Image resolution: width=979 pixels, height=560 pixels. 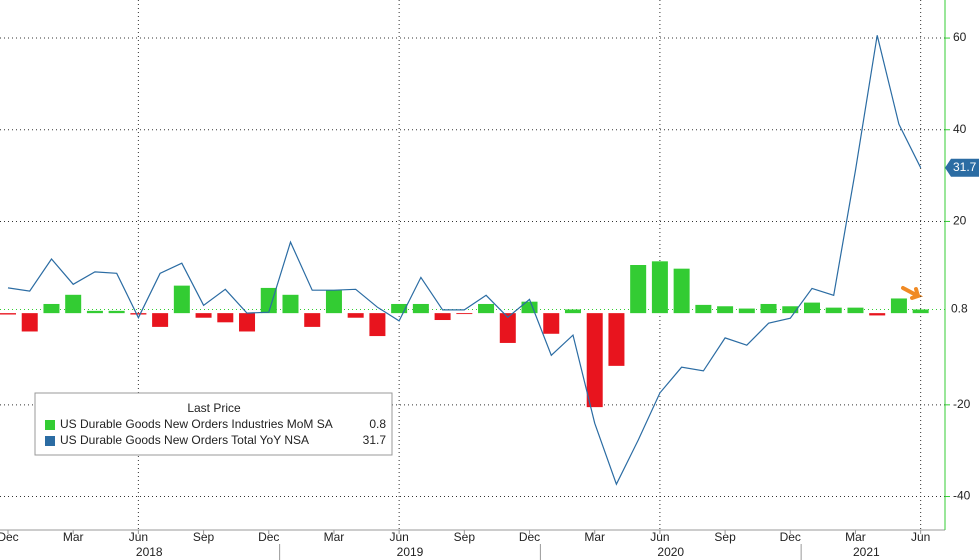 What do you see at coordinates (866, 552) in the screenshot?
I see `year-label: 2021` at bounding box center [866, 552].